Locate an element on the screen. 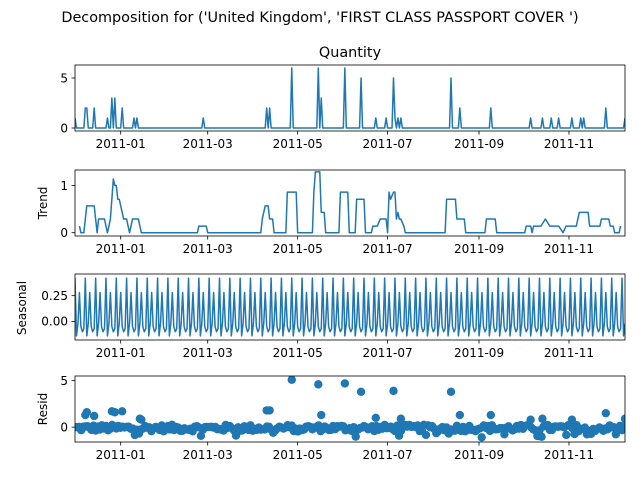  seasonal-x-tick-label: 2011-07 is located at coordinates (388, 353).